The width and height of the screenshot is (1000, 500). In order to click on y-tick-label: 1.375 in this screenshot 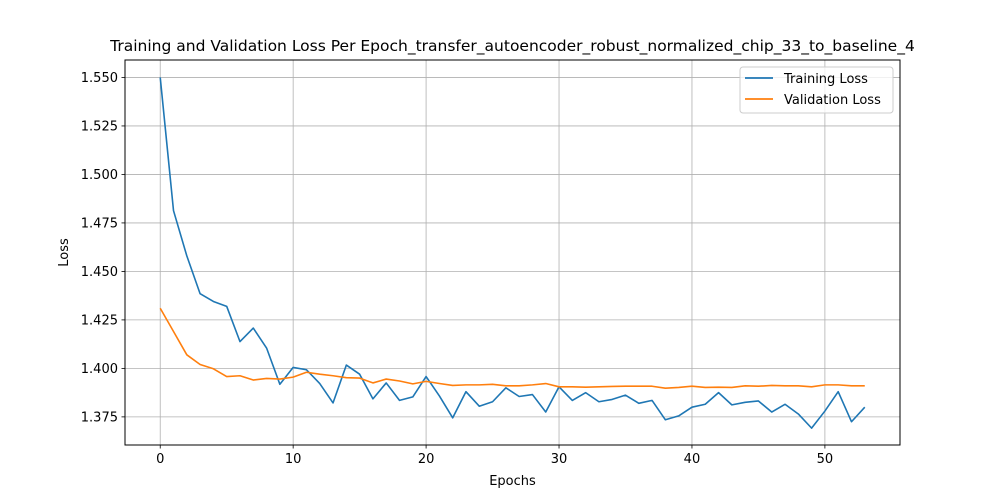, I will do `click(99, 417)`.